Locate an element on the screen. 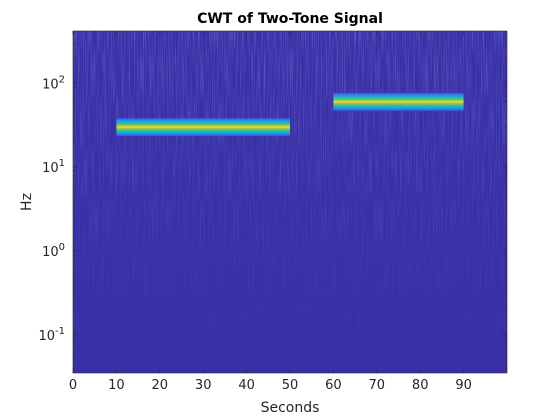 The width and height of the screenshot is (560, 420). y-tick-label: 10⁻¹ is located at coordinates (51, 335).